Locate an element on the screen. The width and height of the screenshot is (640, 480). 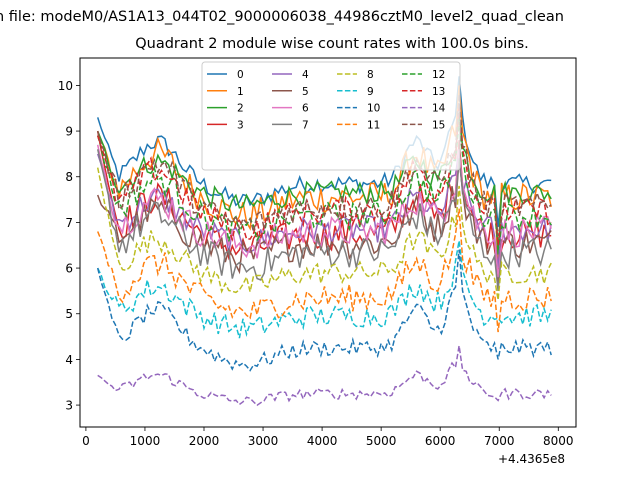
legend-label-6: 6 is located at coordinates (305, 109).